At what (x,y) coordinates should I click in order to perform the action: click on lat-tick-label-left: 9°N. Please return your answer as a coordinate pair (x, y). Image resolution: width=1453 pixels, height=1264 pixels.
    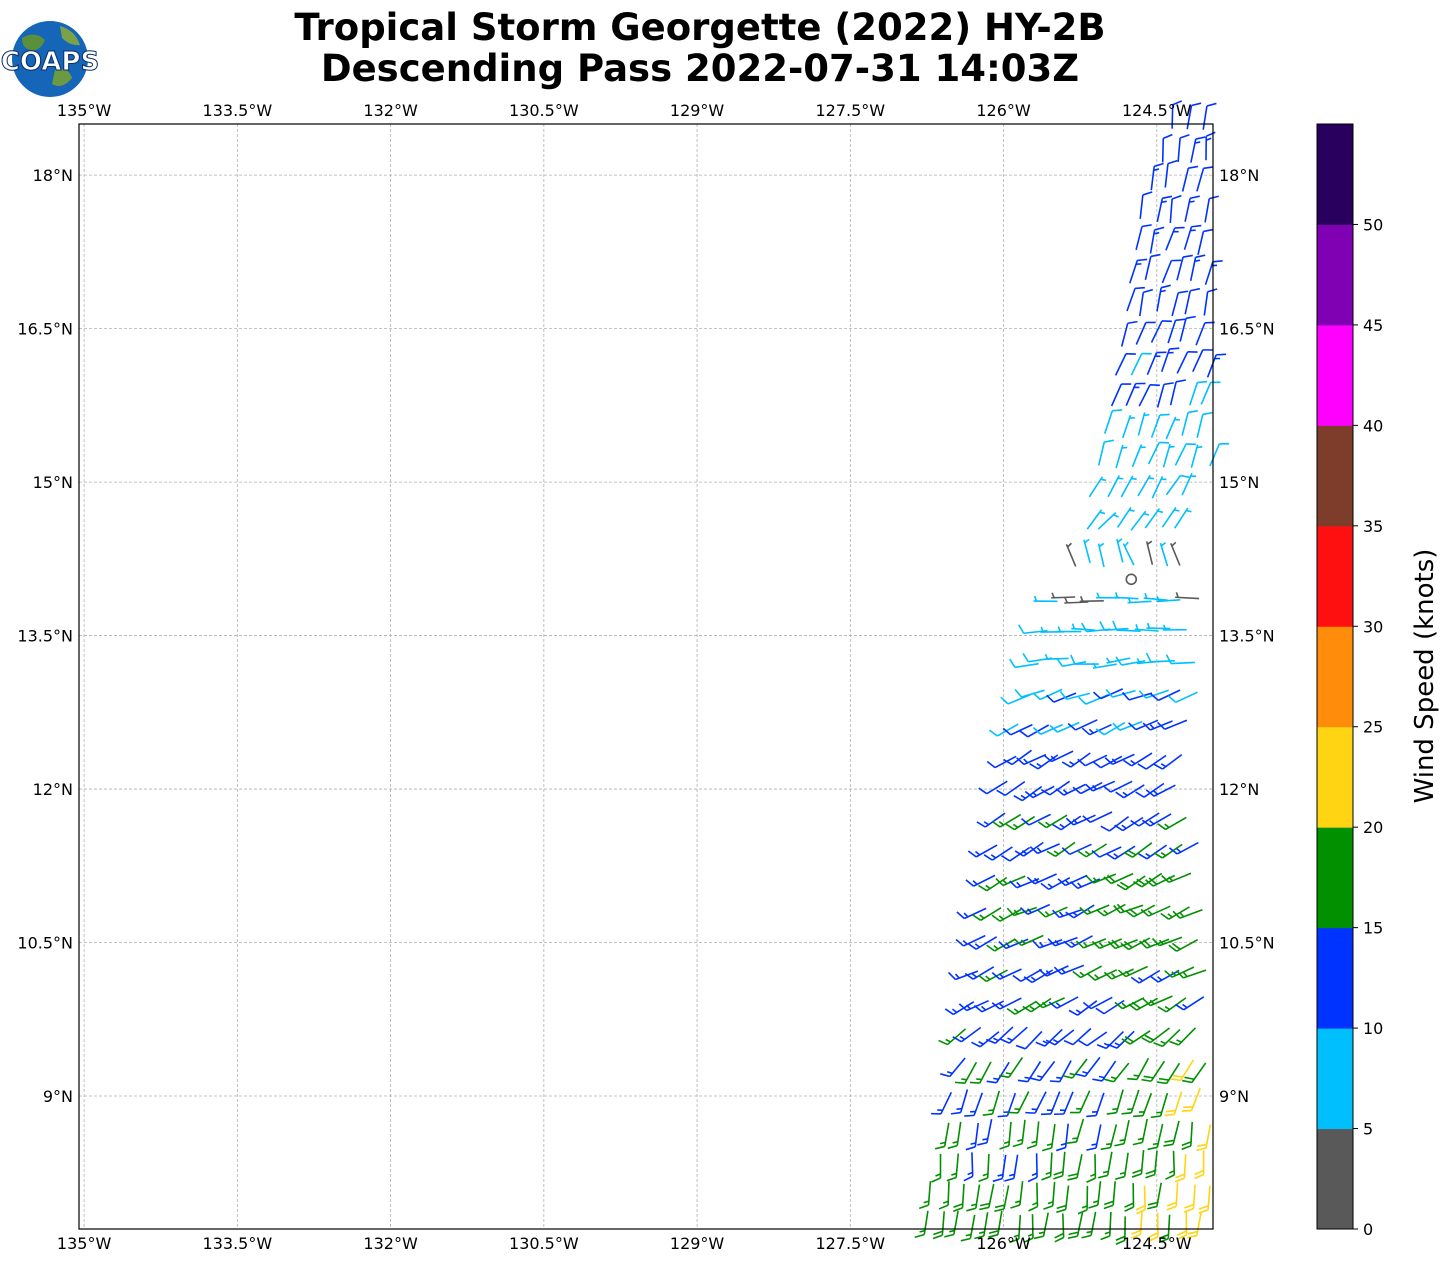
    Looking at the image, I should click on (58, 1096).